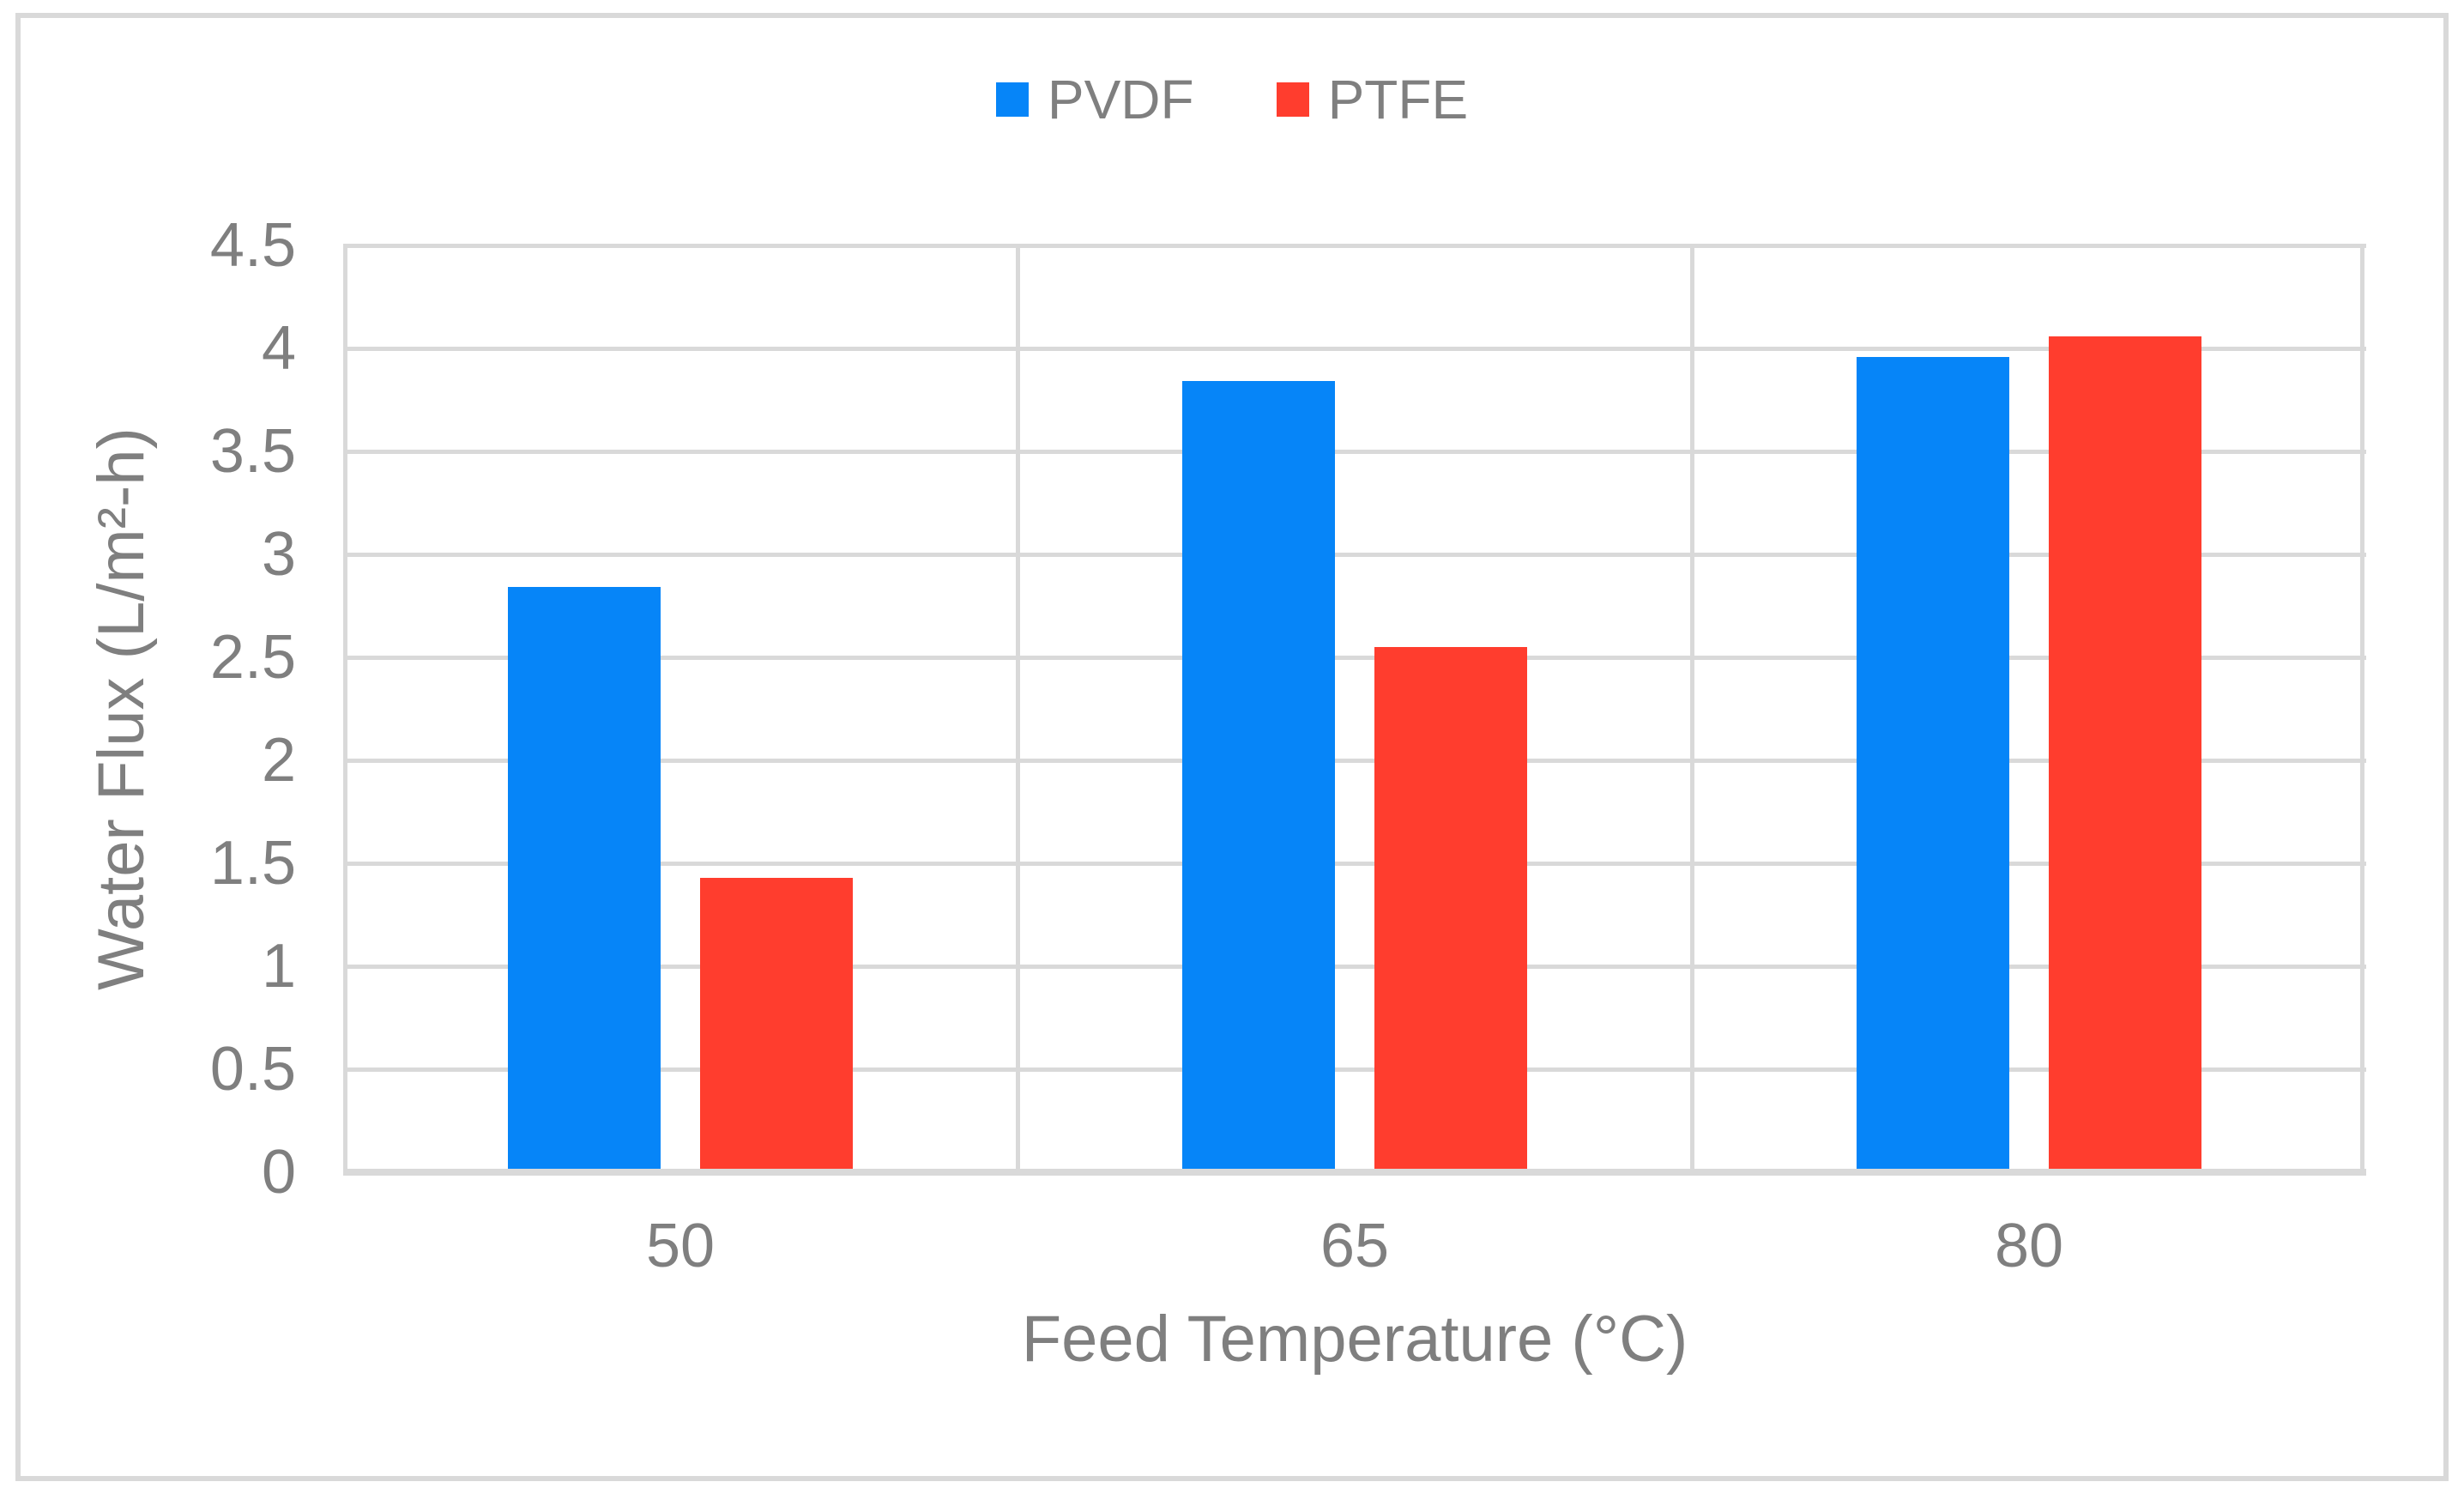 The image size is (2464, 1494). Describe the element at coordinates (2361, 708) in the screenshot. I see `plot-border-right` at that location.